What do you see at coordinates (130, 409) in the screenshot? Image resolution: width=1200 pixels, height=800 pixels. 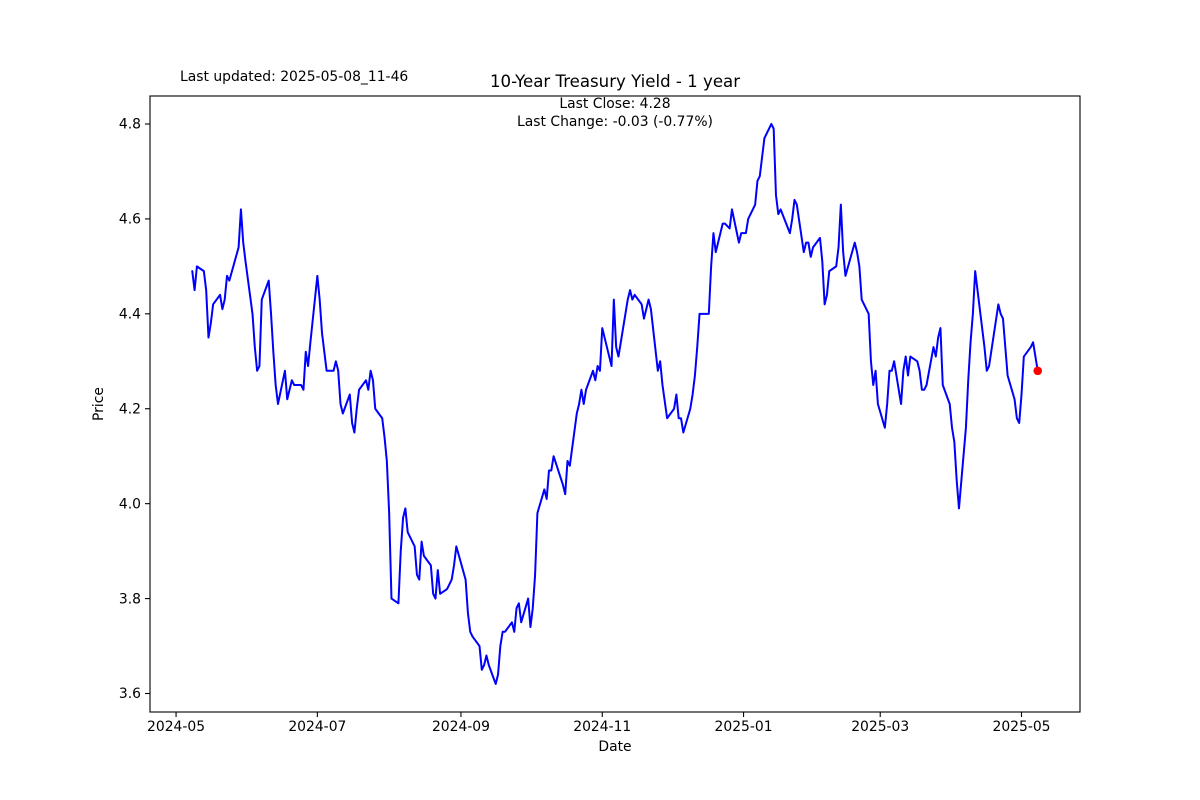 I see `y-tick-label: 4.2` at bounding box center [130, 409].